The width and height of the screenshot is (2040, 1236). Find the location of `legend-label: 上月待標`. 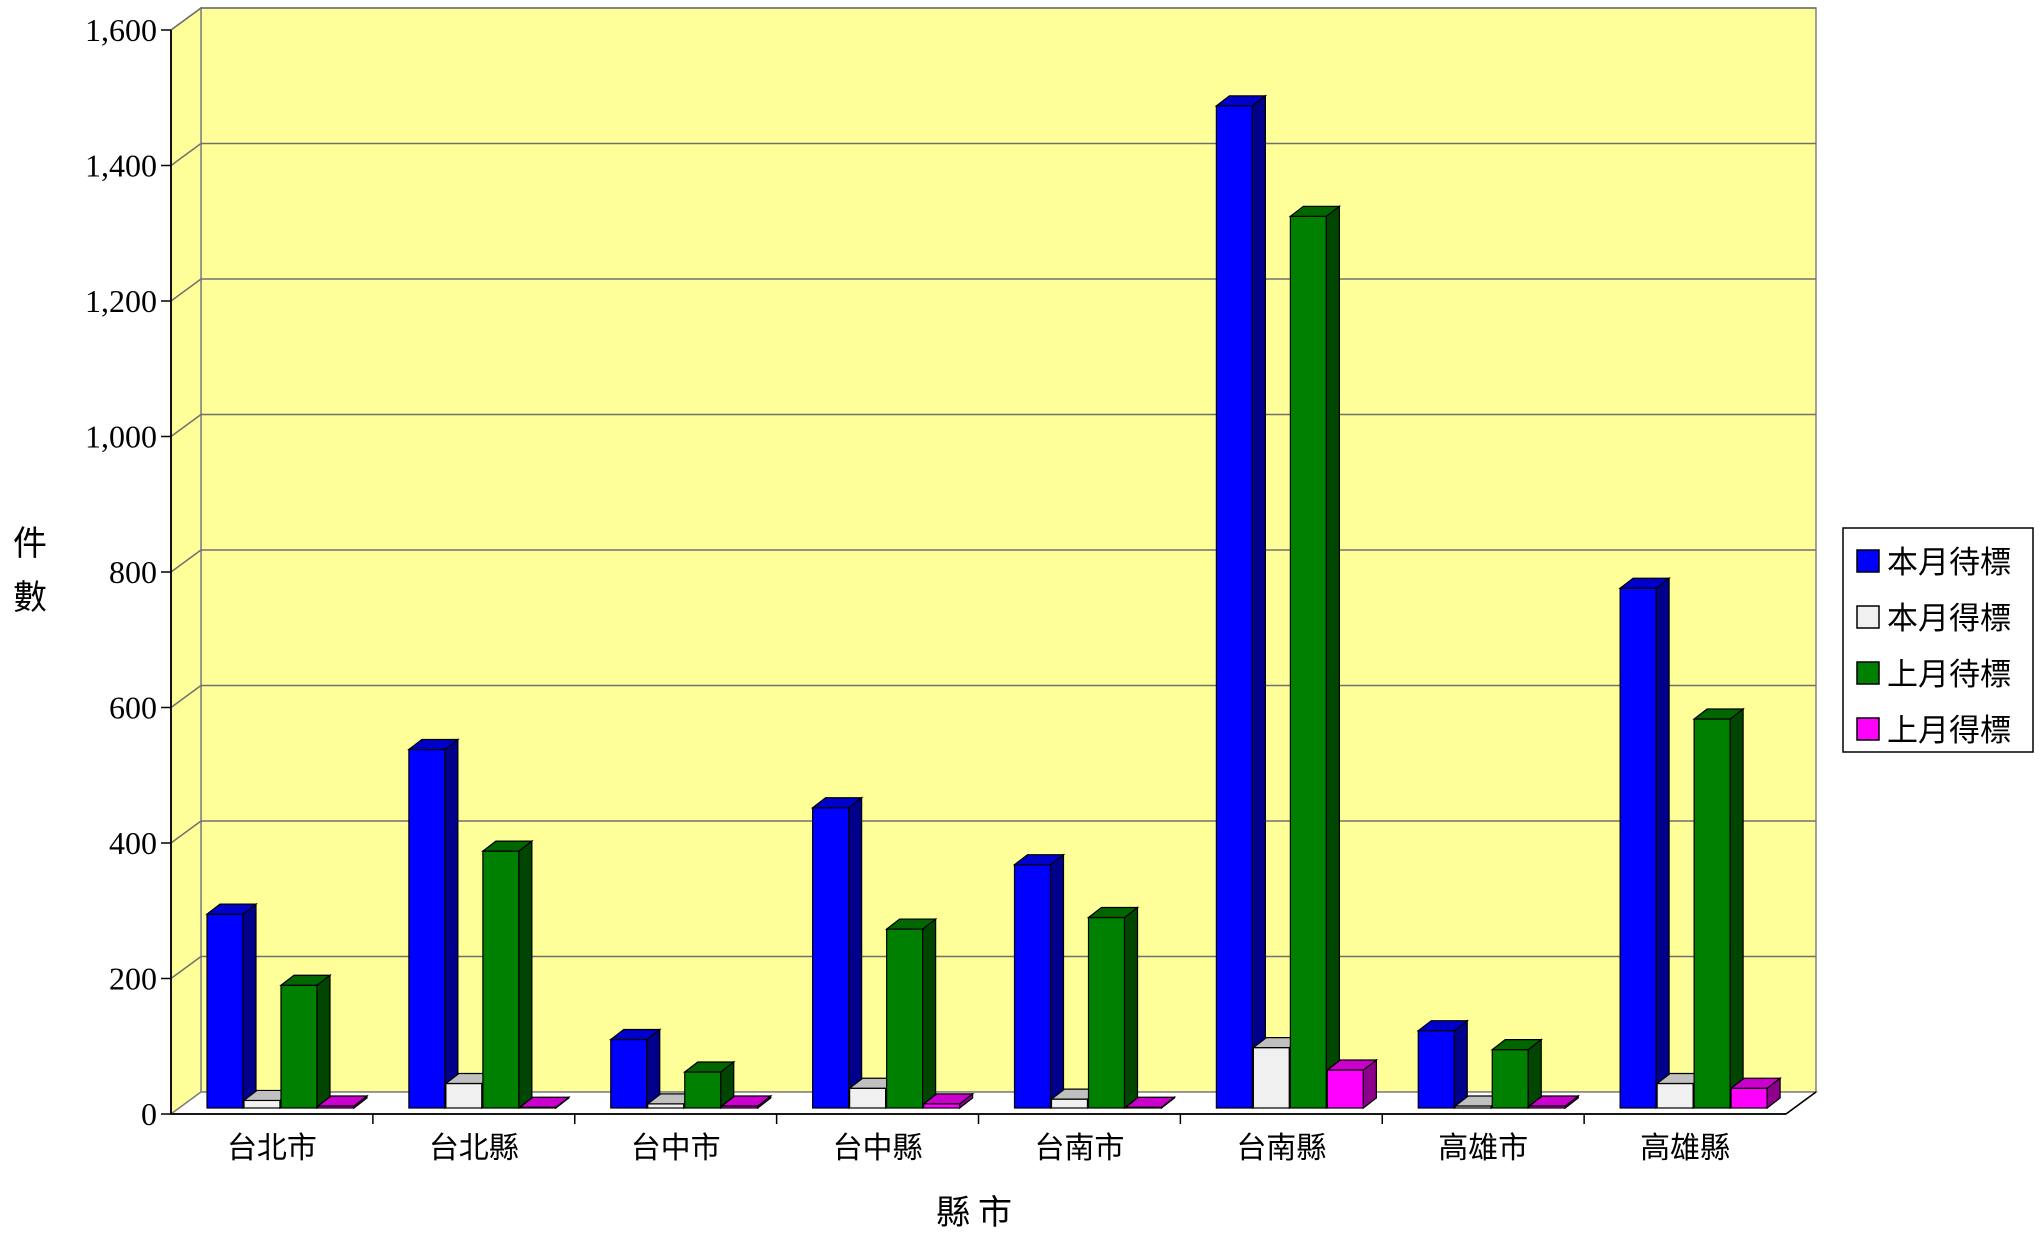

legend-label: 上月待標 is located at coordinates (1949, 675).